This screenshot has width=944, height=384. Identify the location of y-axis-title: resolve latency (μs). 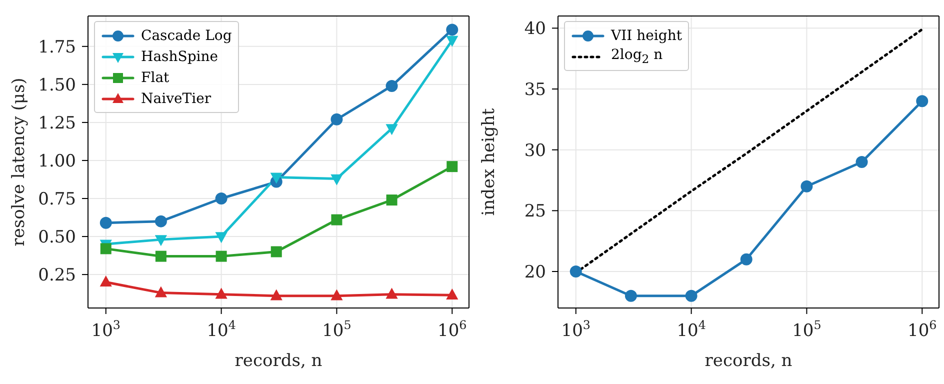
(19, 162).